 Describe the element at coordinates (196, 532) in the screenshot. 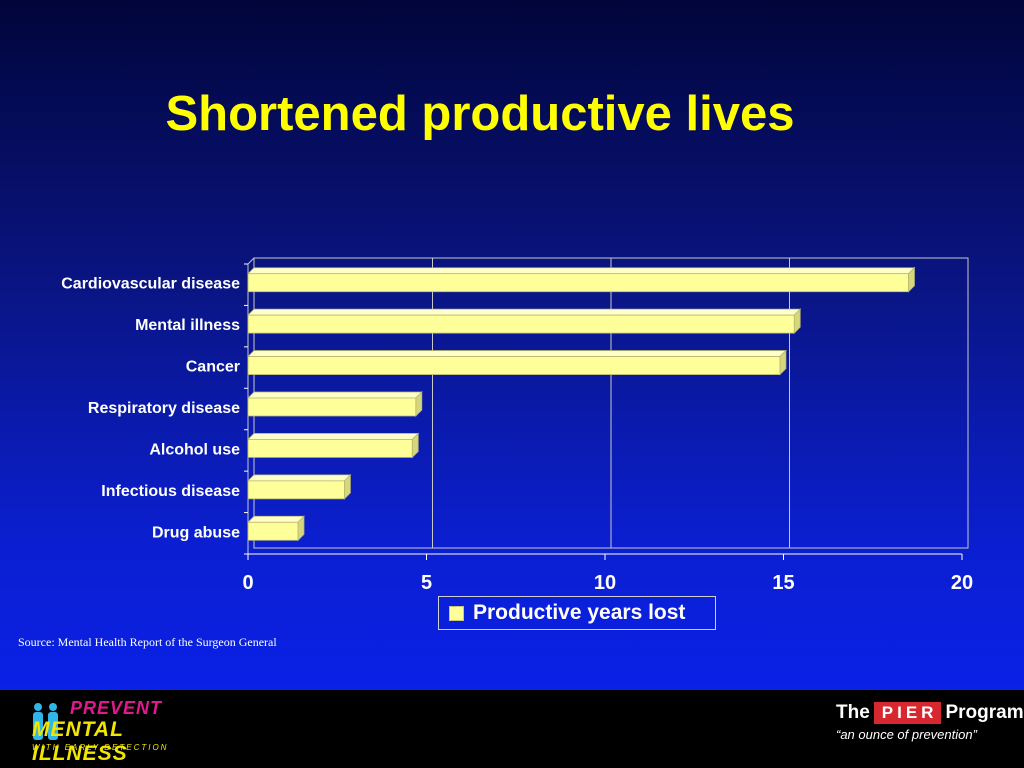

I see `category-label: Drug abuse` at that location.